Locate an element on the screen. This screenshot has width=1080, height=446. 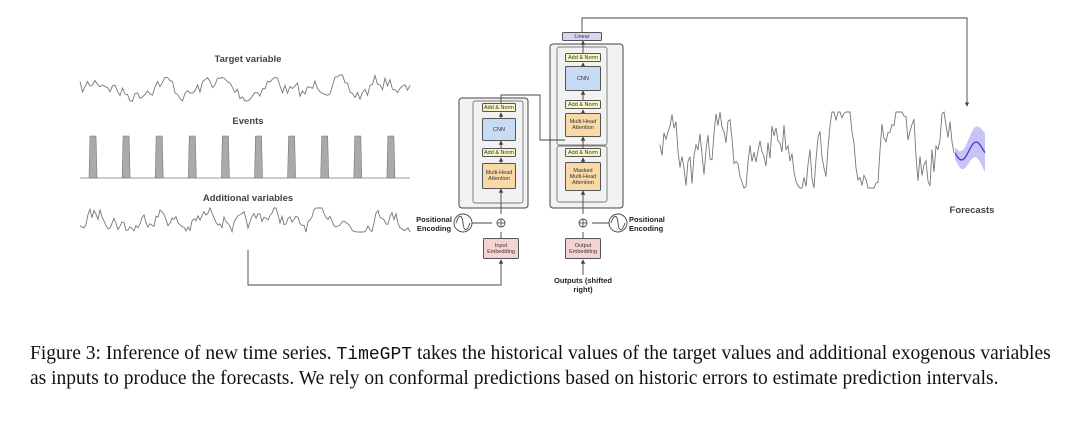
outputs-label: Outputs (shifted right) is located at coordinates (583, 285).